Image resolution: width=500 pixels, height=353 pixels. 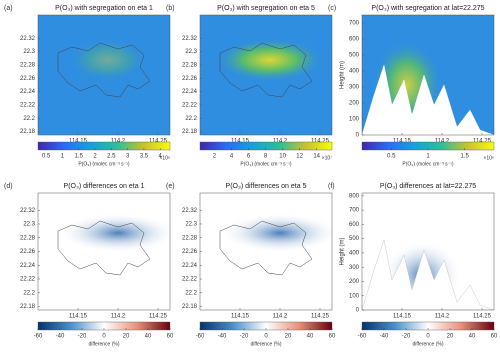 What do you see at coordinates (472, 337) in the screenshot?
I see `colorbar-tick-label: 40` at bounding box center [472, 337].